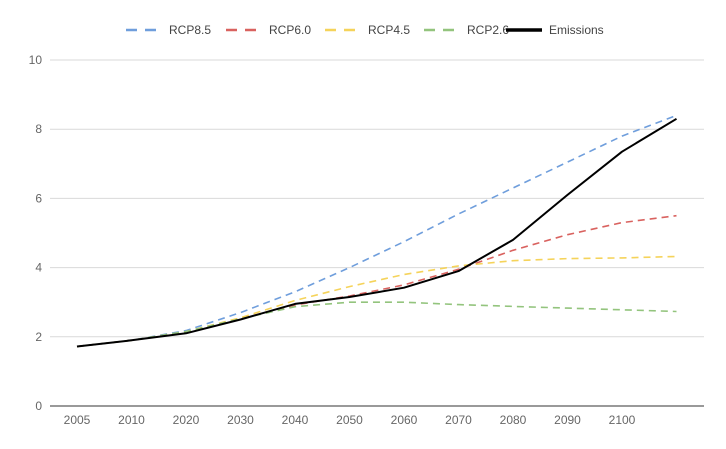 This screenshot has height=449, width=726. I want to click on y-tick-label: 4, so click(38, 268).